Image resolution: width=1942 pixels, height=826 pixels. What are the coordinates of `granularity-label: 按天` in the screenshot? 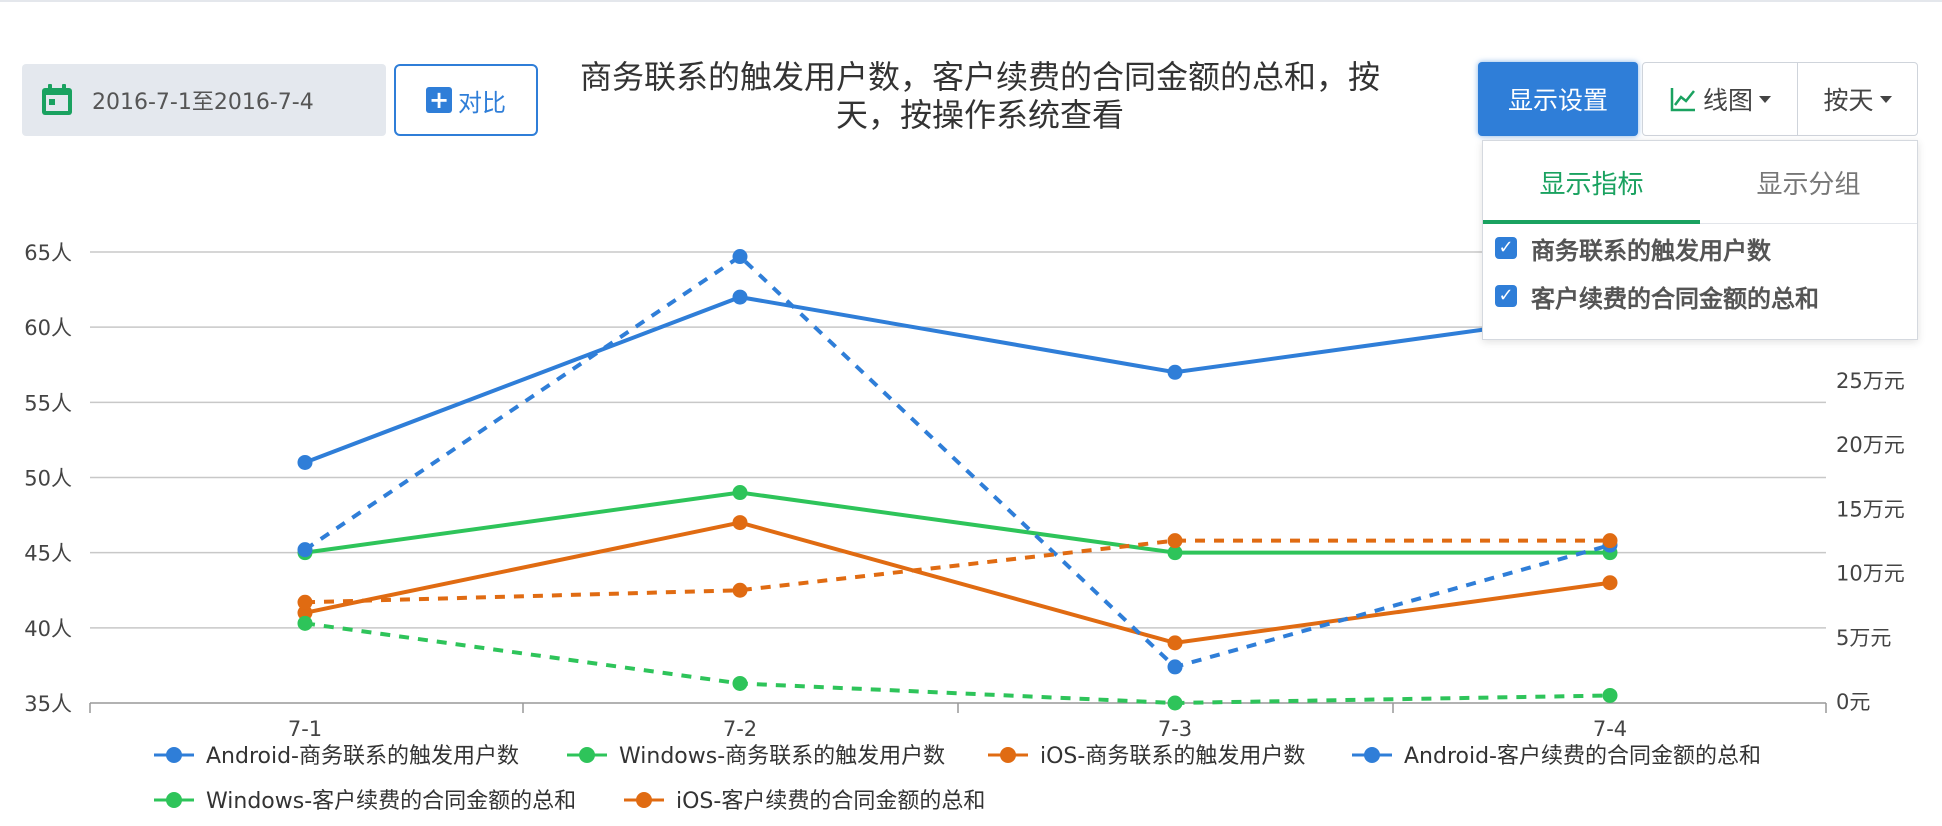 It's located at (1848, 100).